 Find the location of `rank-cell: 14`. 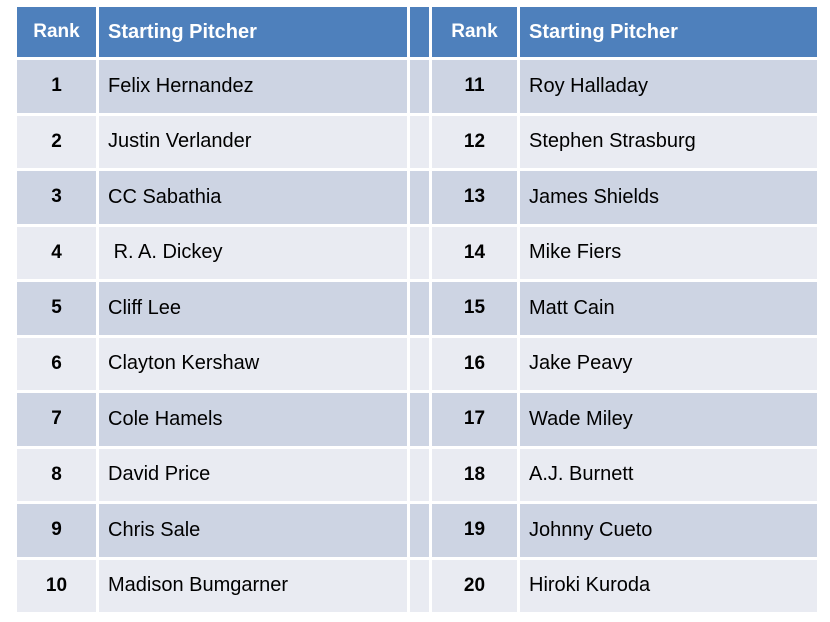

rank-cell: 14 is located at coordinates (474, 252).